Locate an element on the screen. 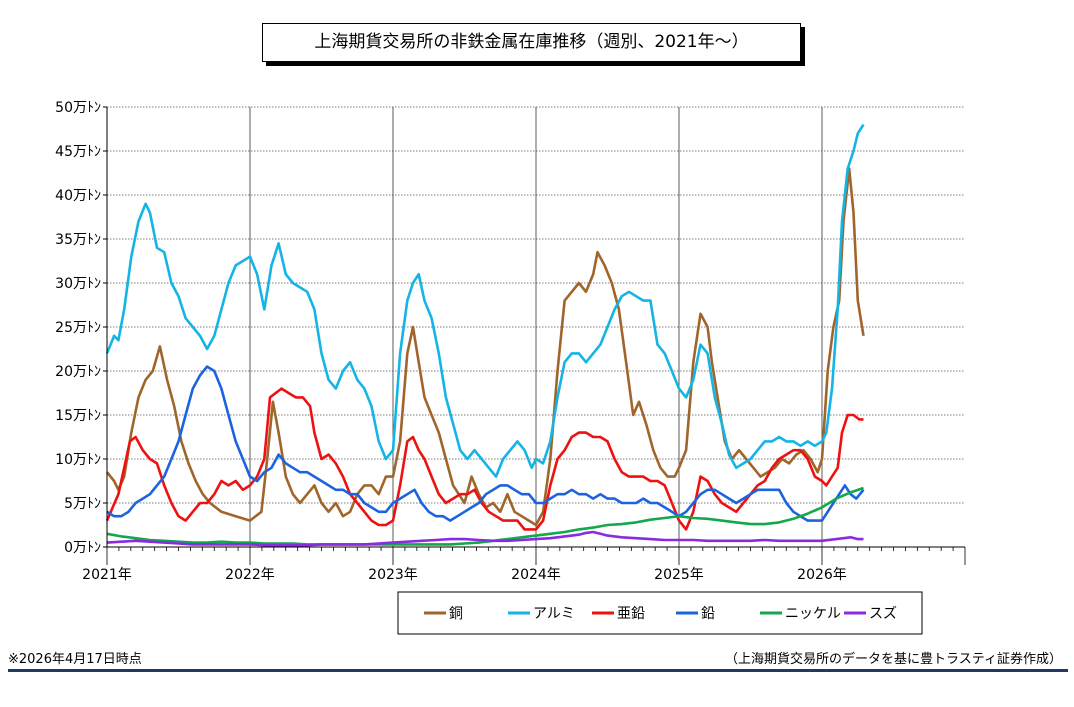  legend-box is located at coordinates (660, 613).